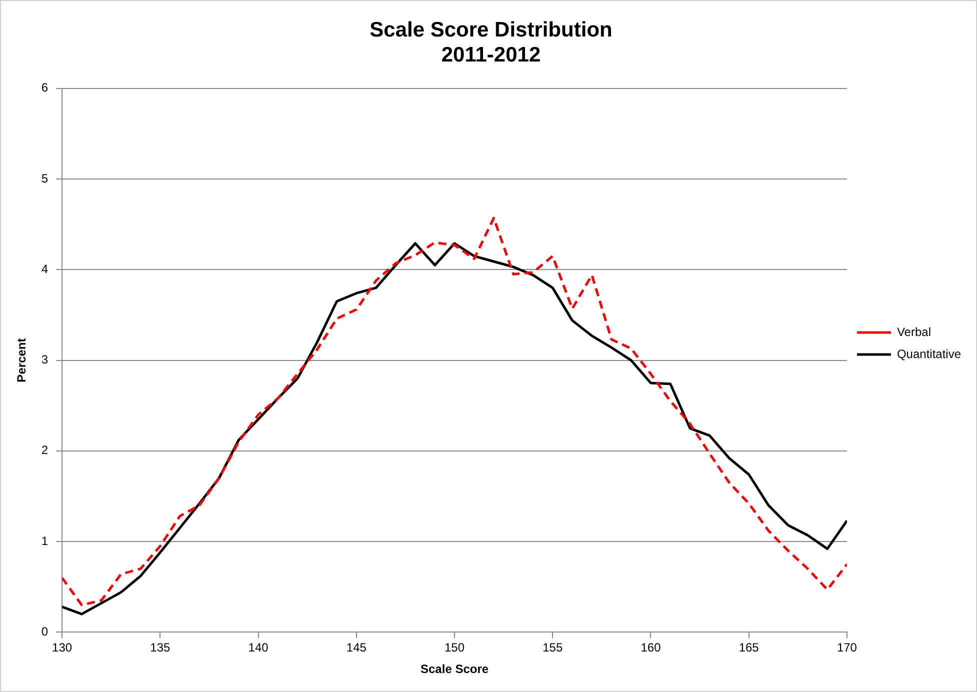 The height and width of the screenshot is (692, 977). I want to click on y-tick-label: 2, so click(44, 450).